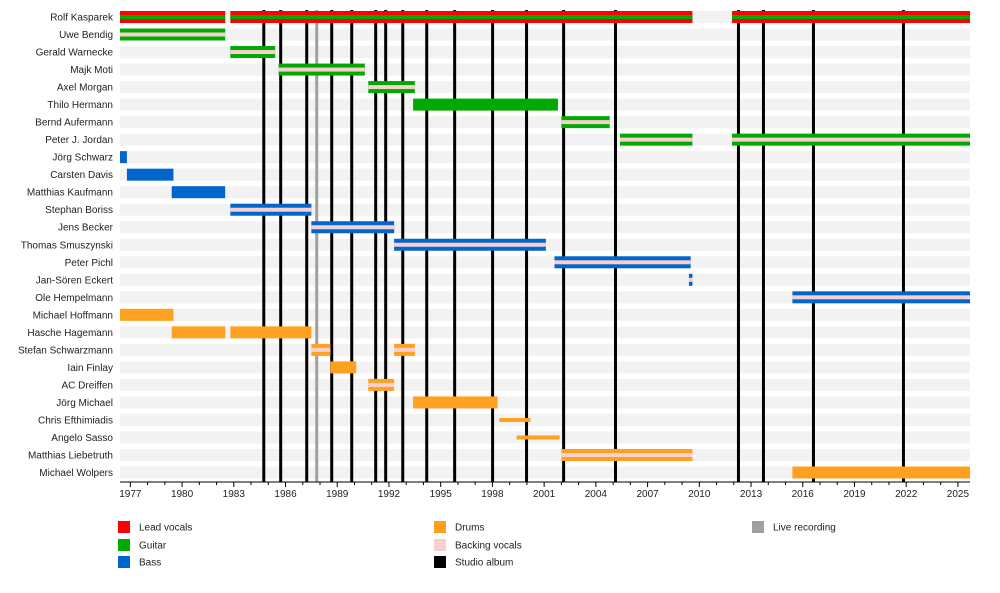 This screenshot has width=1000, height=593. What do you see at coordinates (182, 494) in the screenshot?
I see `x-tick-label: 1980` at bounding box center [182, 494].